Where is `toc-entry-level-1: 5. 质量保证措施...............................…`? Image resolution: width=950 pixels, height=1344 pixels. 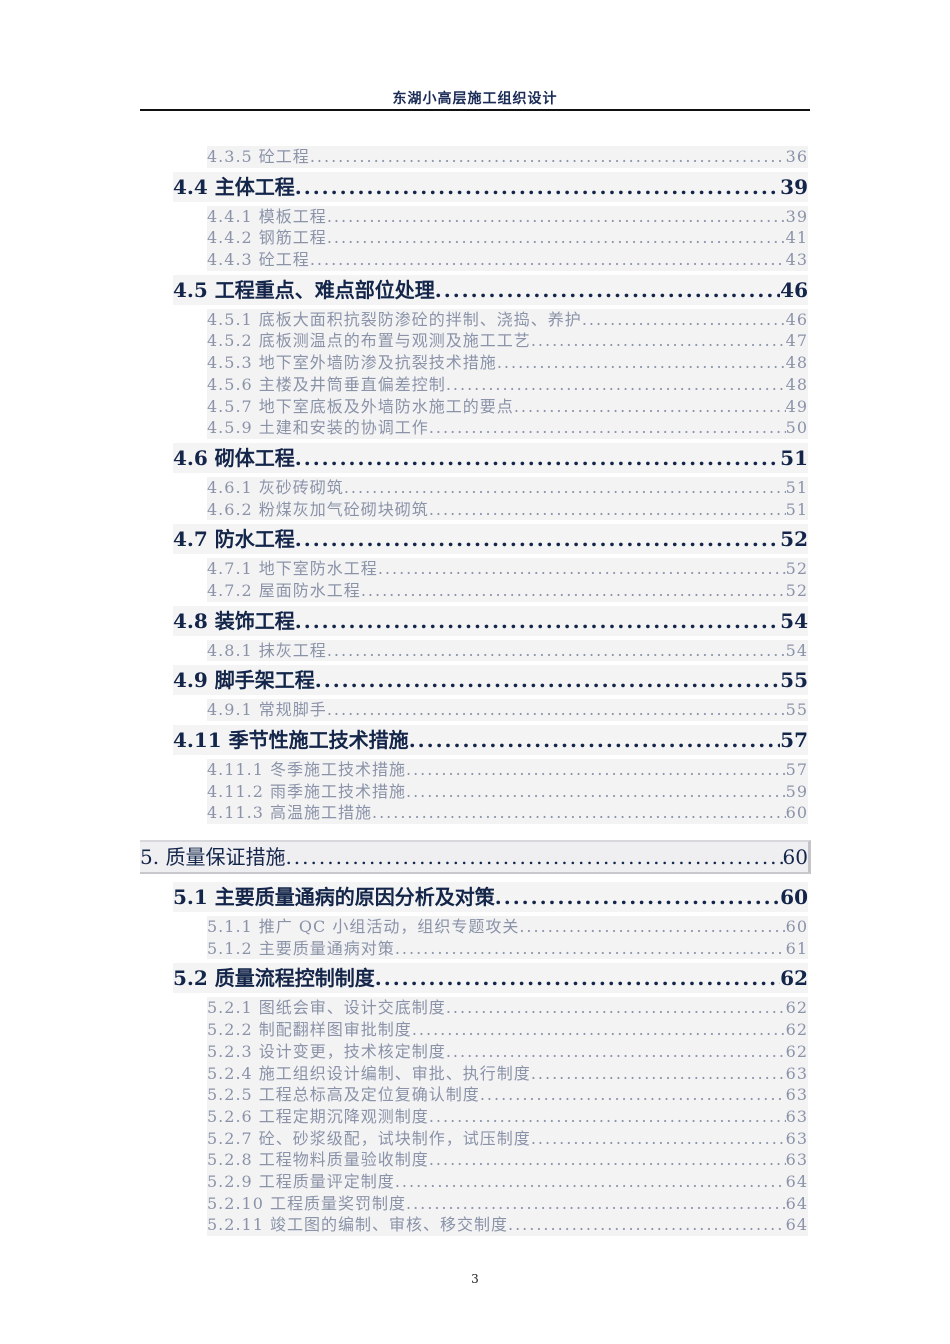 toc-entry-level-1: 5. 质量保证措施...............................… is located at coordinates (475, 857).